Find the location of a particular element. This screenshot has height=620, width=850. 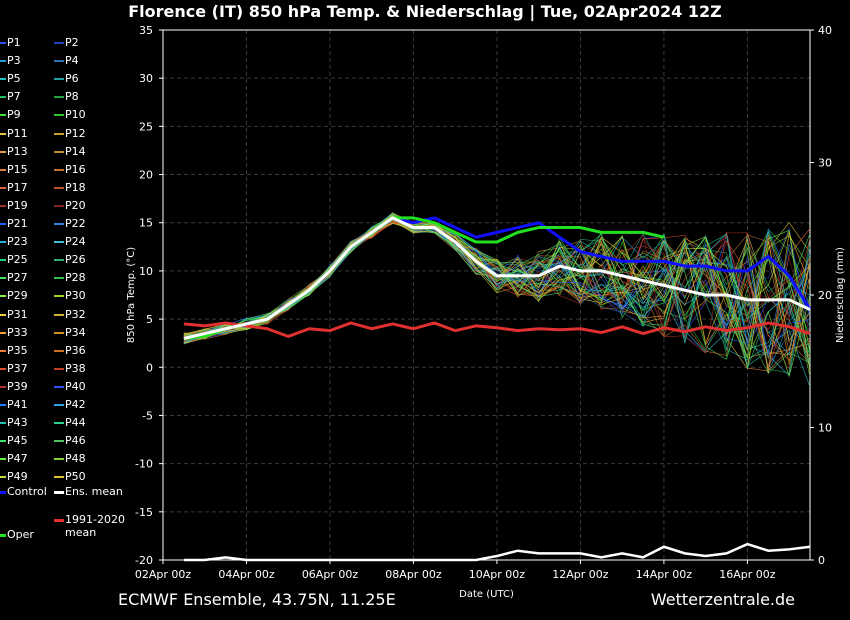

legend-item-p28: P28 is located at coordinates (70, 277).